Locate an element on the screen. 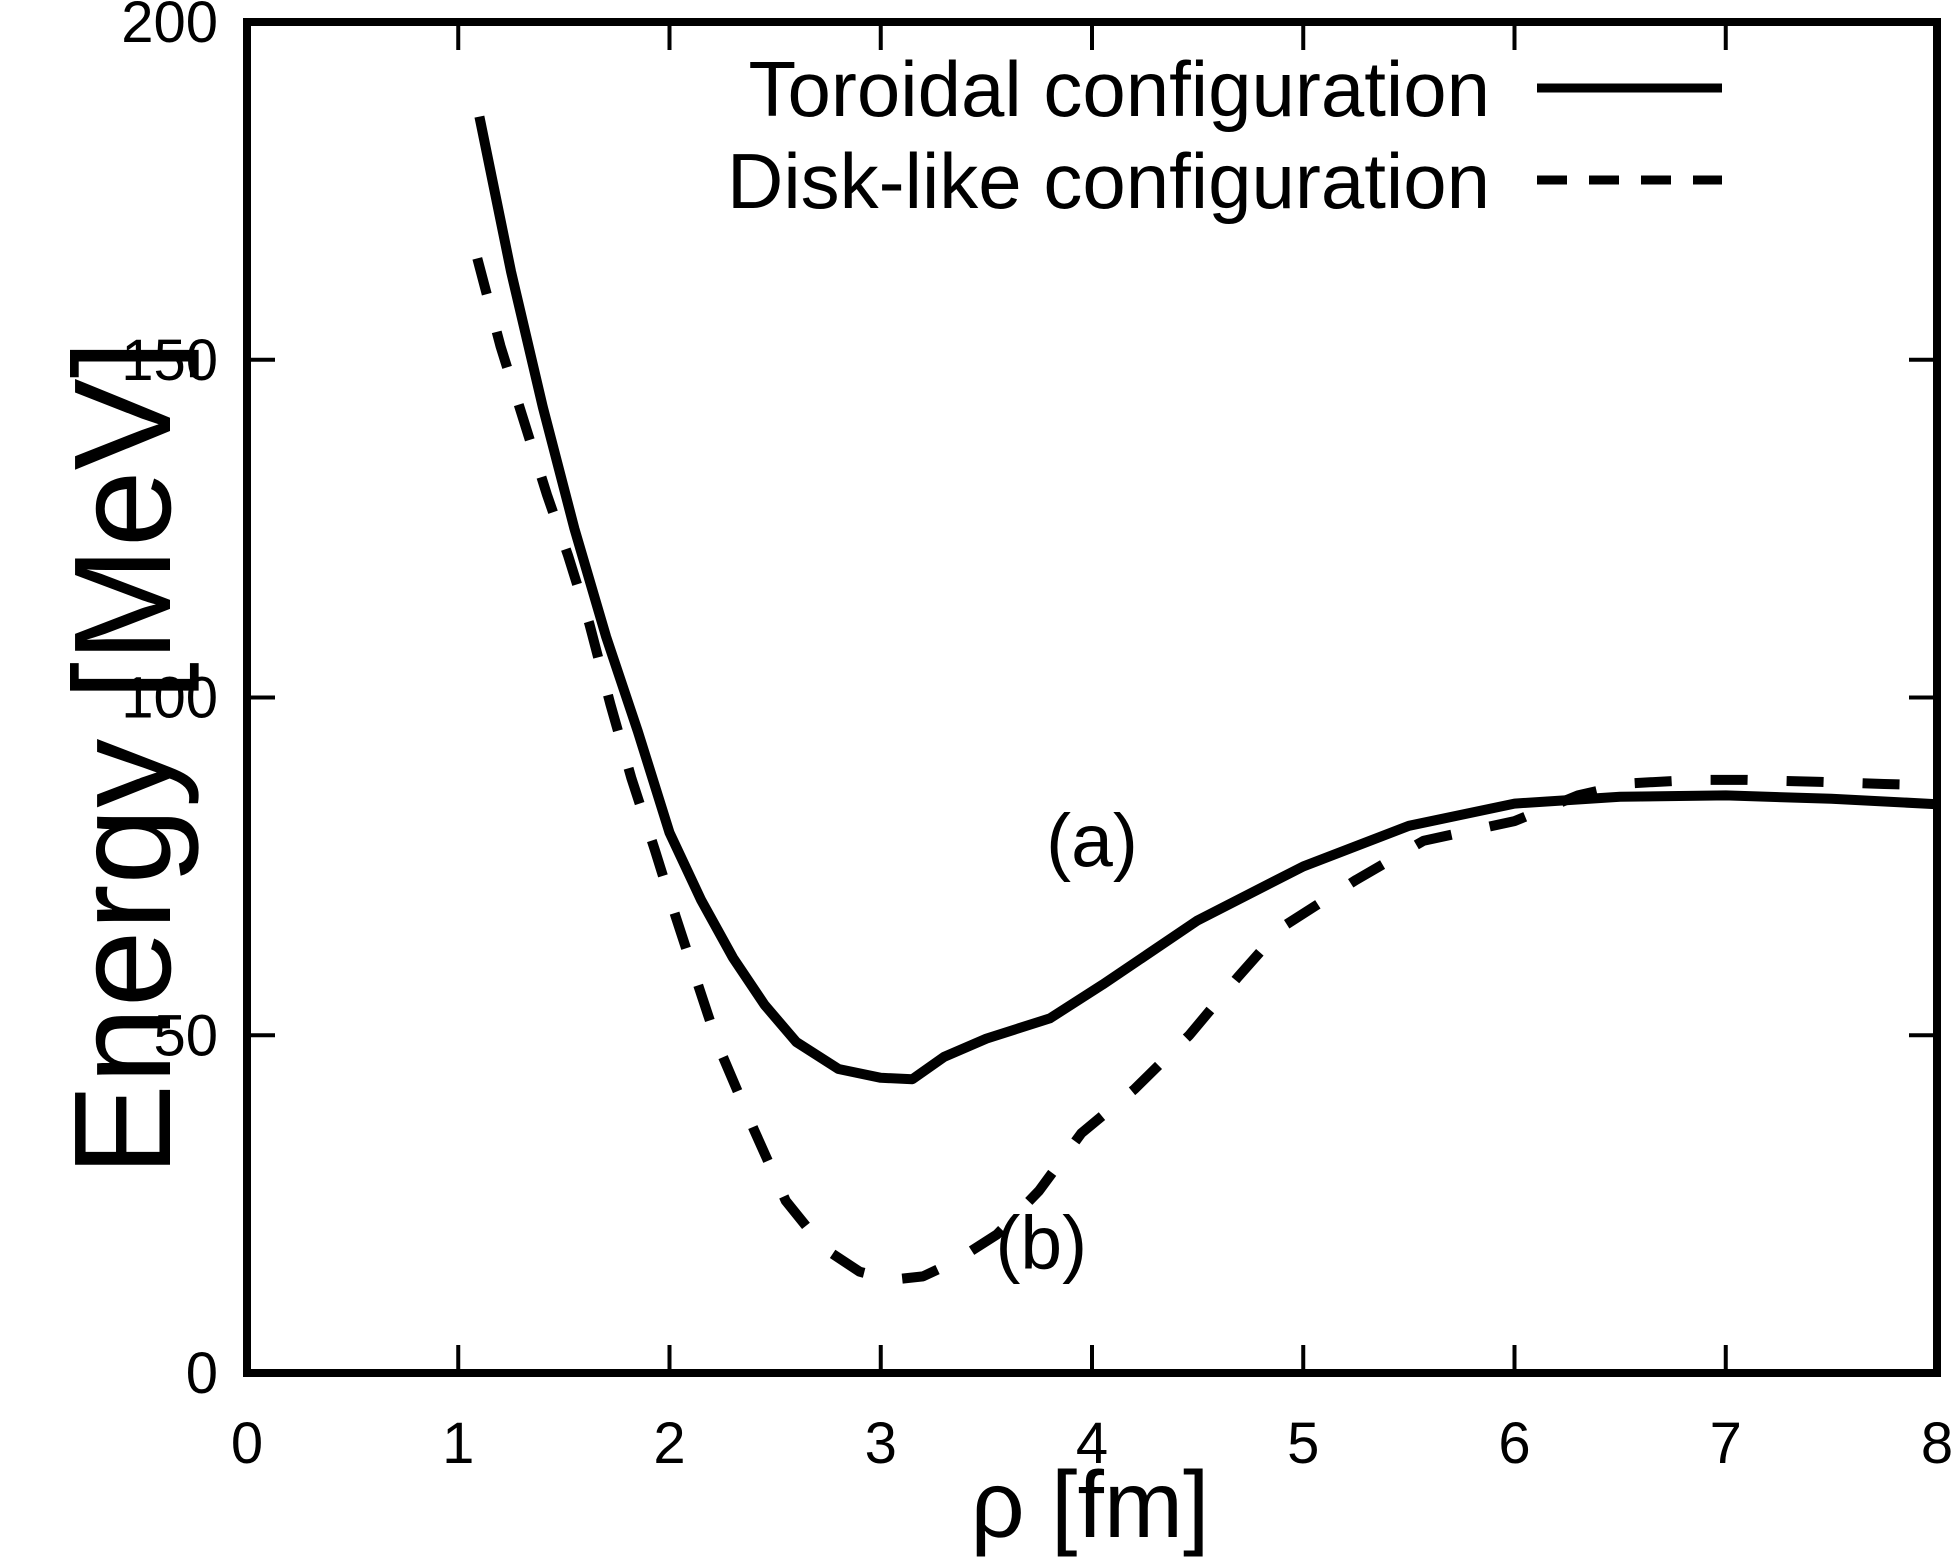  y-tick-label: 100 is located at coordinates (169, 698).